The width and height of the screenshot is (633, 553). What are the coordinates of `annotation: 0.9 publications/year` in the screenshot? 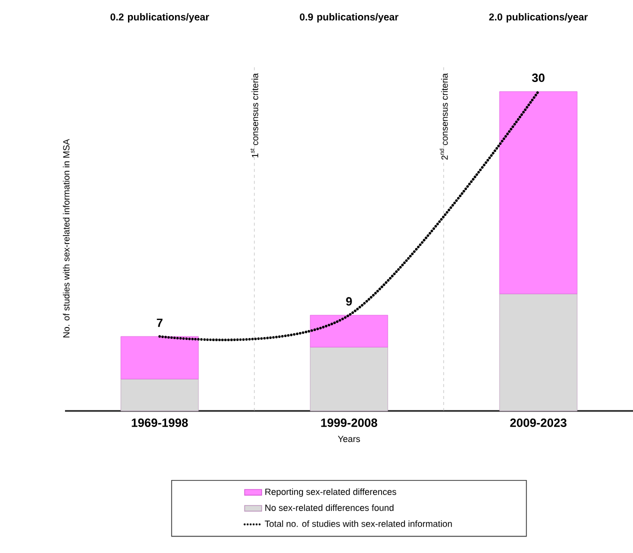 It's located at (349, 17).